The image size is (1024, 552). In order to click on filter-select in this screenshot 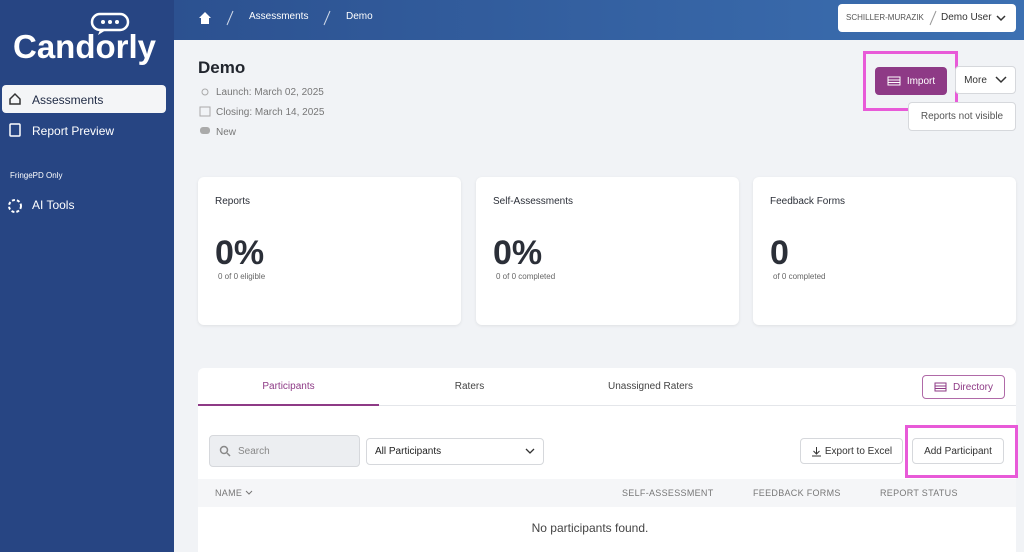, I will do `click(455, 451)`.